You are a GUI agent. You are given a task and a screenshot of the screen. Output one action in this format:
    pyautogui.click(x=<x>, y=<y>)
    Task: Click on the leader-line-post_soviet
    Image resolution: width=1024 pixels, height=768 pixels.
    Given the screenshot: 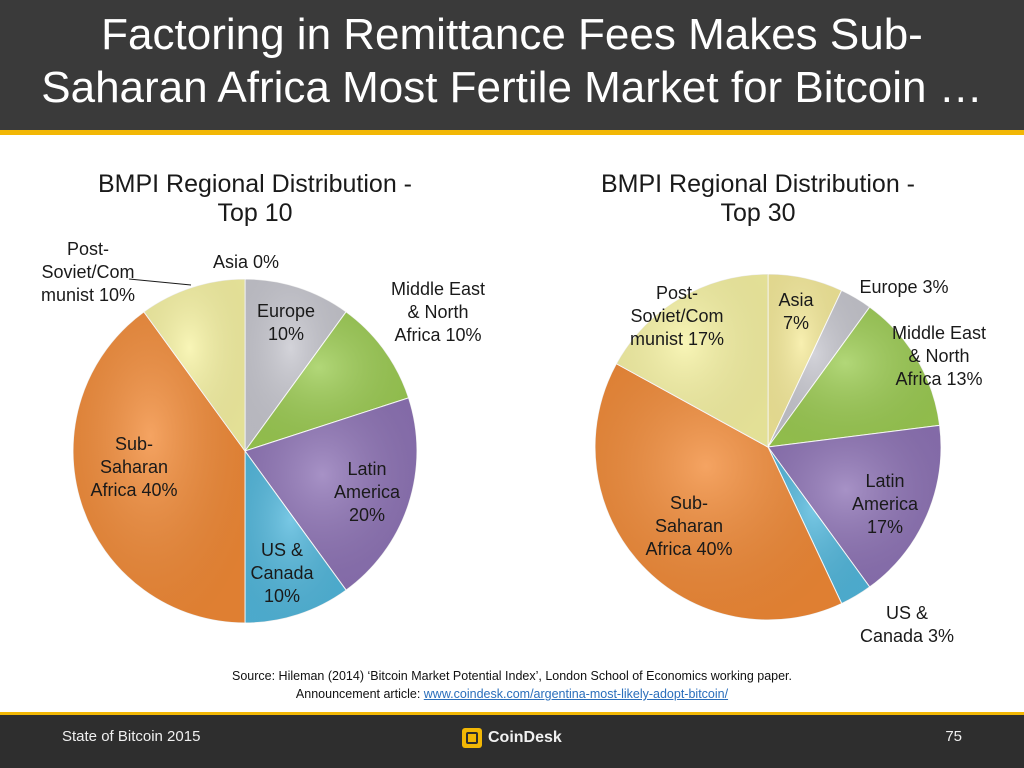 What is the action you would take?
    pyautogui.click(x=160, y=282)
    